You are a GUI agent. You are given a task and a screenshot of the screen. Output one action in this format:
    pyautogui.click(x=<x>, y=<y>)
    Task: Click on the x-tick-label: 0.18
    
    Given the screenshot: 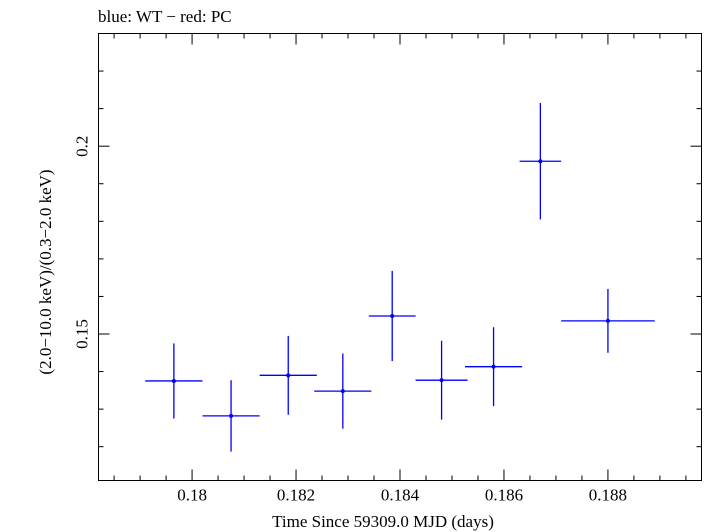 What is the action you would take?
    pyautogui.click(x=192, y=495)
    